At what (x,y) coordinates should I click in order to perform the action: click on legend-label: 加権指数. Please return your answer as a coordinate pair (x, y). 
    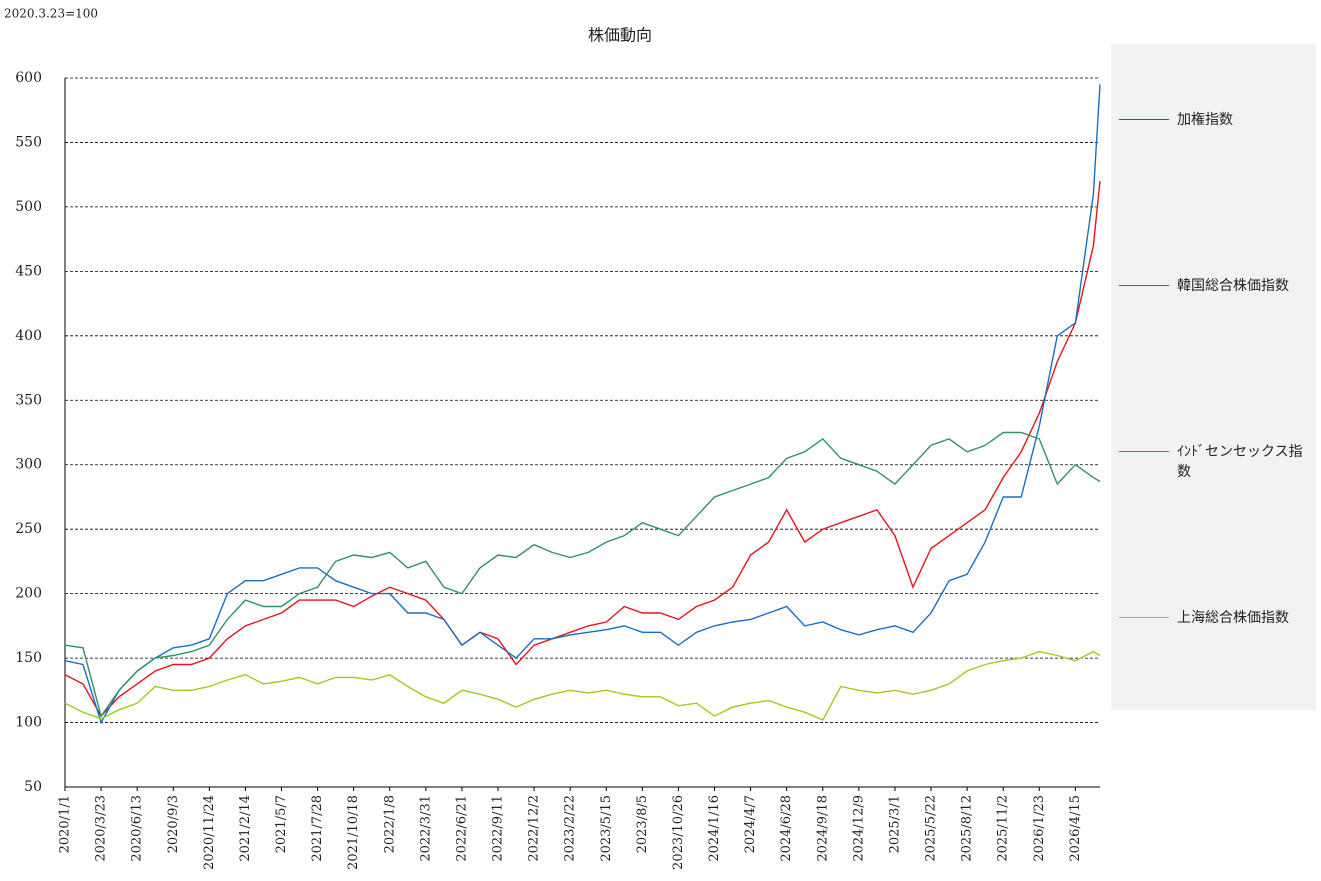
    Looking at the image, I should click on (1205, 120).